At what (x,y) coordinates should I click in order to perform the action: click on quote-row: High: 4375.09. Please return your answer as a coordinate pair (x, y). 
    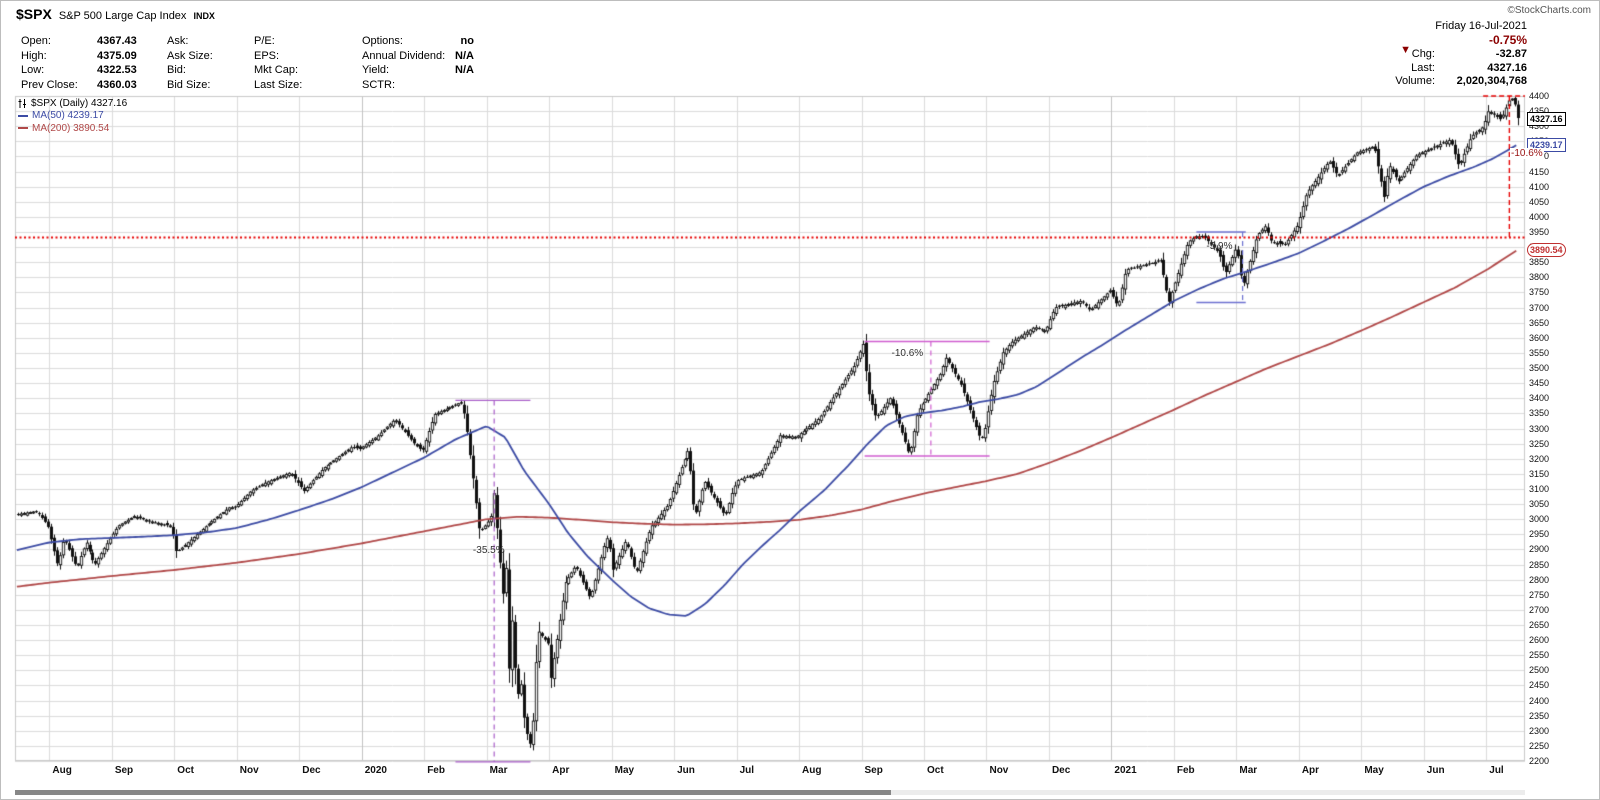
    Looking at the image, I should click on (94, 56).